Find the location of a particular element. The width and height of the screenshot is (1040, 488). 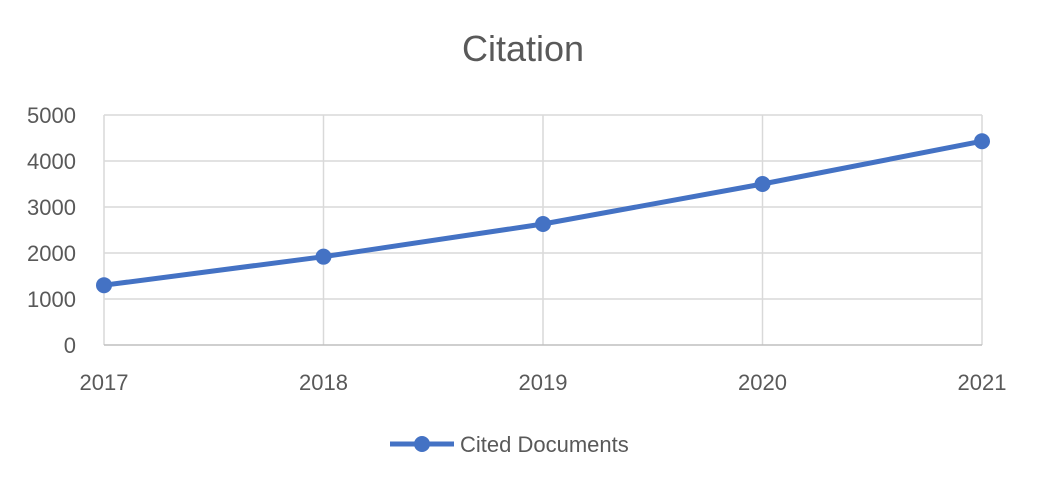

y-tick-label: 3000 is located at coordinates (51, 207).